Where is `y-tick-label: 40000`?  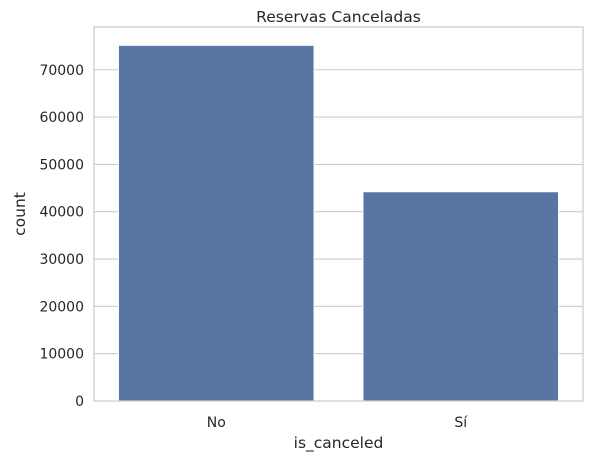
y-tick-label: 40000 is located at coordinates (61, 213).